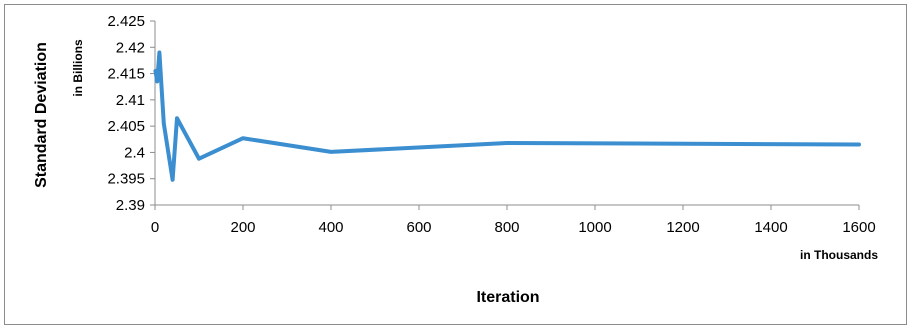  Describe the element at coordinates (594, 227) in the screenshot. I see `x-tick-label: 1000` at that location.